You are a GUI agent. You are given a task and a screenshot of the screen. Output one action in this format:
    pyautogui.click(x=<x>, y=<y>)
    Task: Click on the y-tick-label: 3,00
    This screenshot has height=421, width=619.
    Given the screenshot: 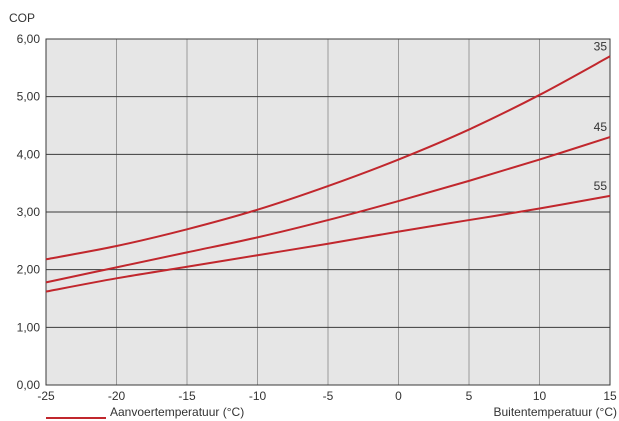 What is the action you would take?
    pyautogui.click(x=29, y=212)
    